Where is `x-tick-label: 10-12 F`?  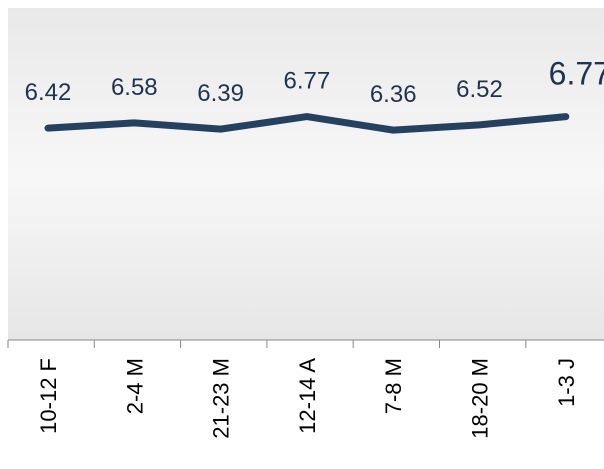
x-tick-label: 10-12 F is located at coordinates (48, 396).